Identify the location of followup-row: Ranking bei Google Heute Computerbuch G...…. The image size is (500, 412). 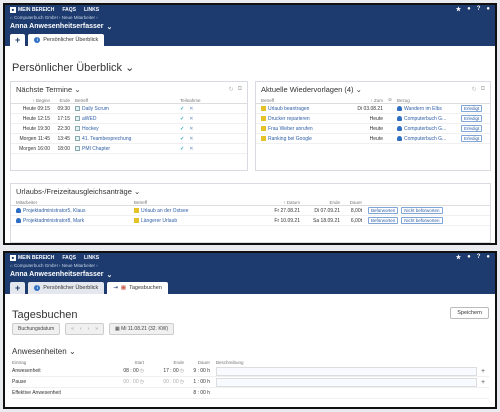
(373, 139).